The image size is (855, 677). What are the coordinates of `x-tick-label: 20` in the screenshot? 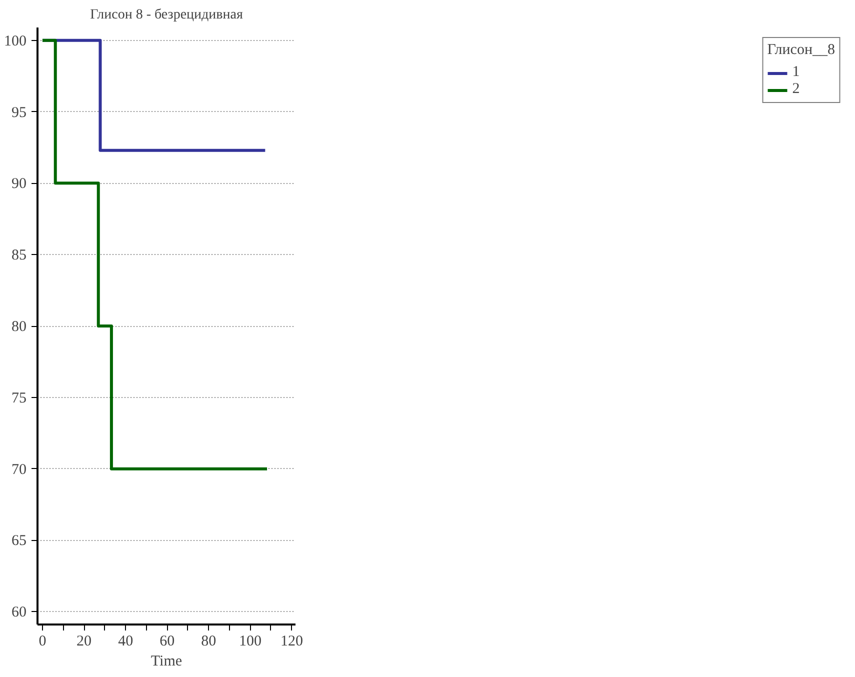 It's located at (84, 642).